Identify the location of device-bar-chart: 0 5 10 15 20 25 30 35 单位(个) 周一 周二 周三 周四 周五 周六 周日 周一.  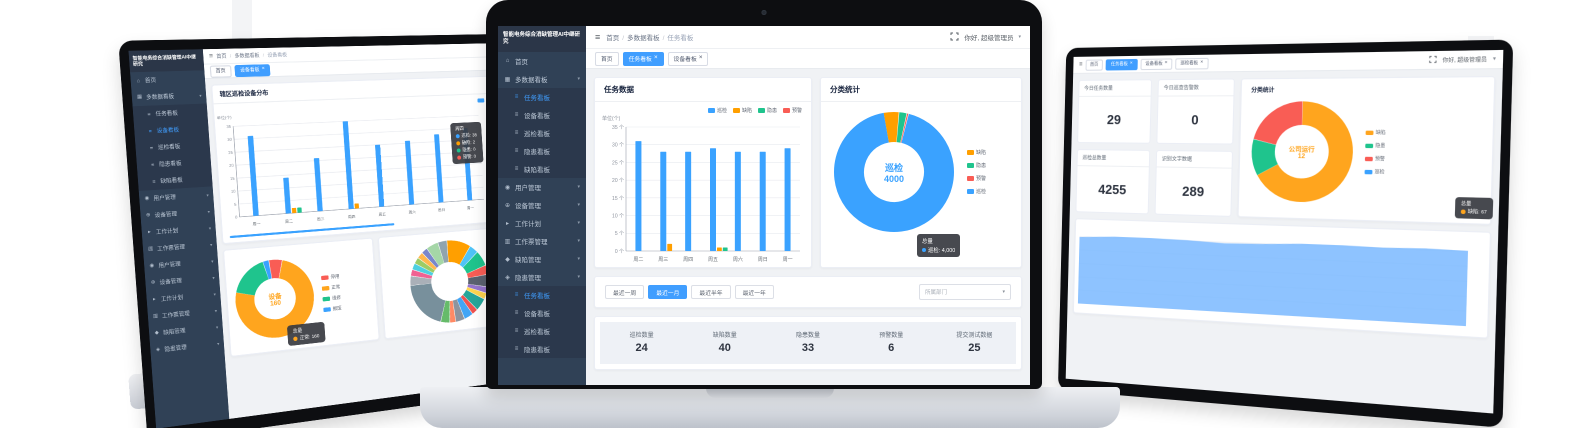
(362, 169).